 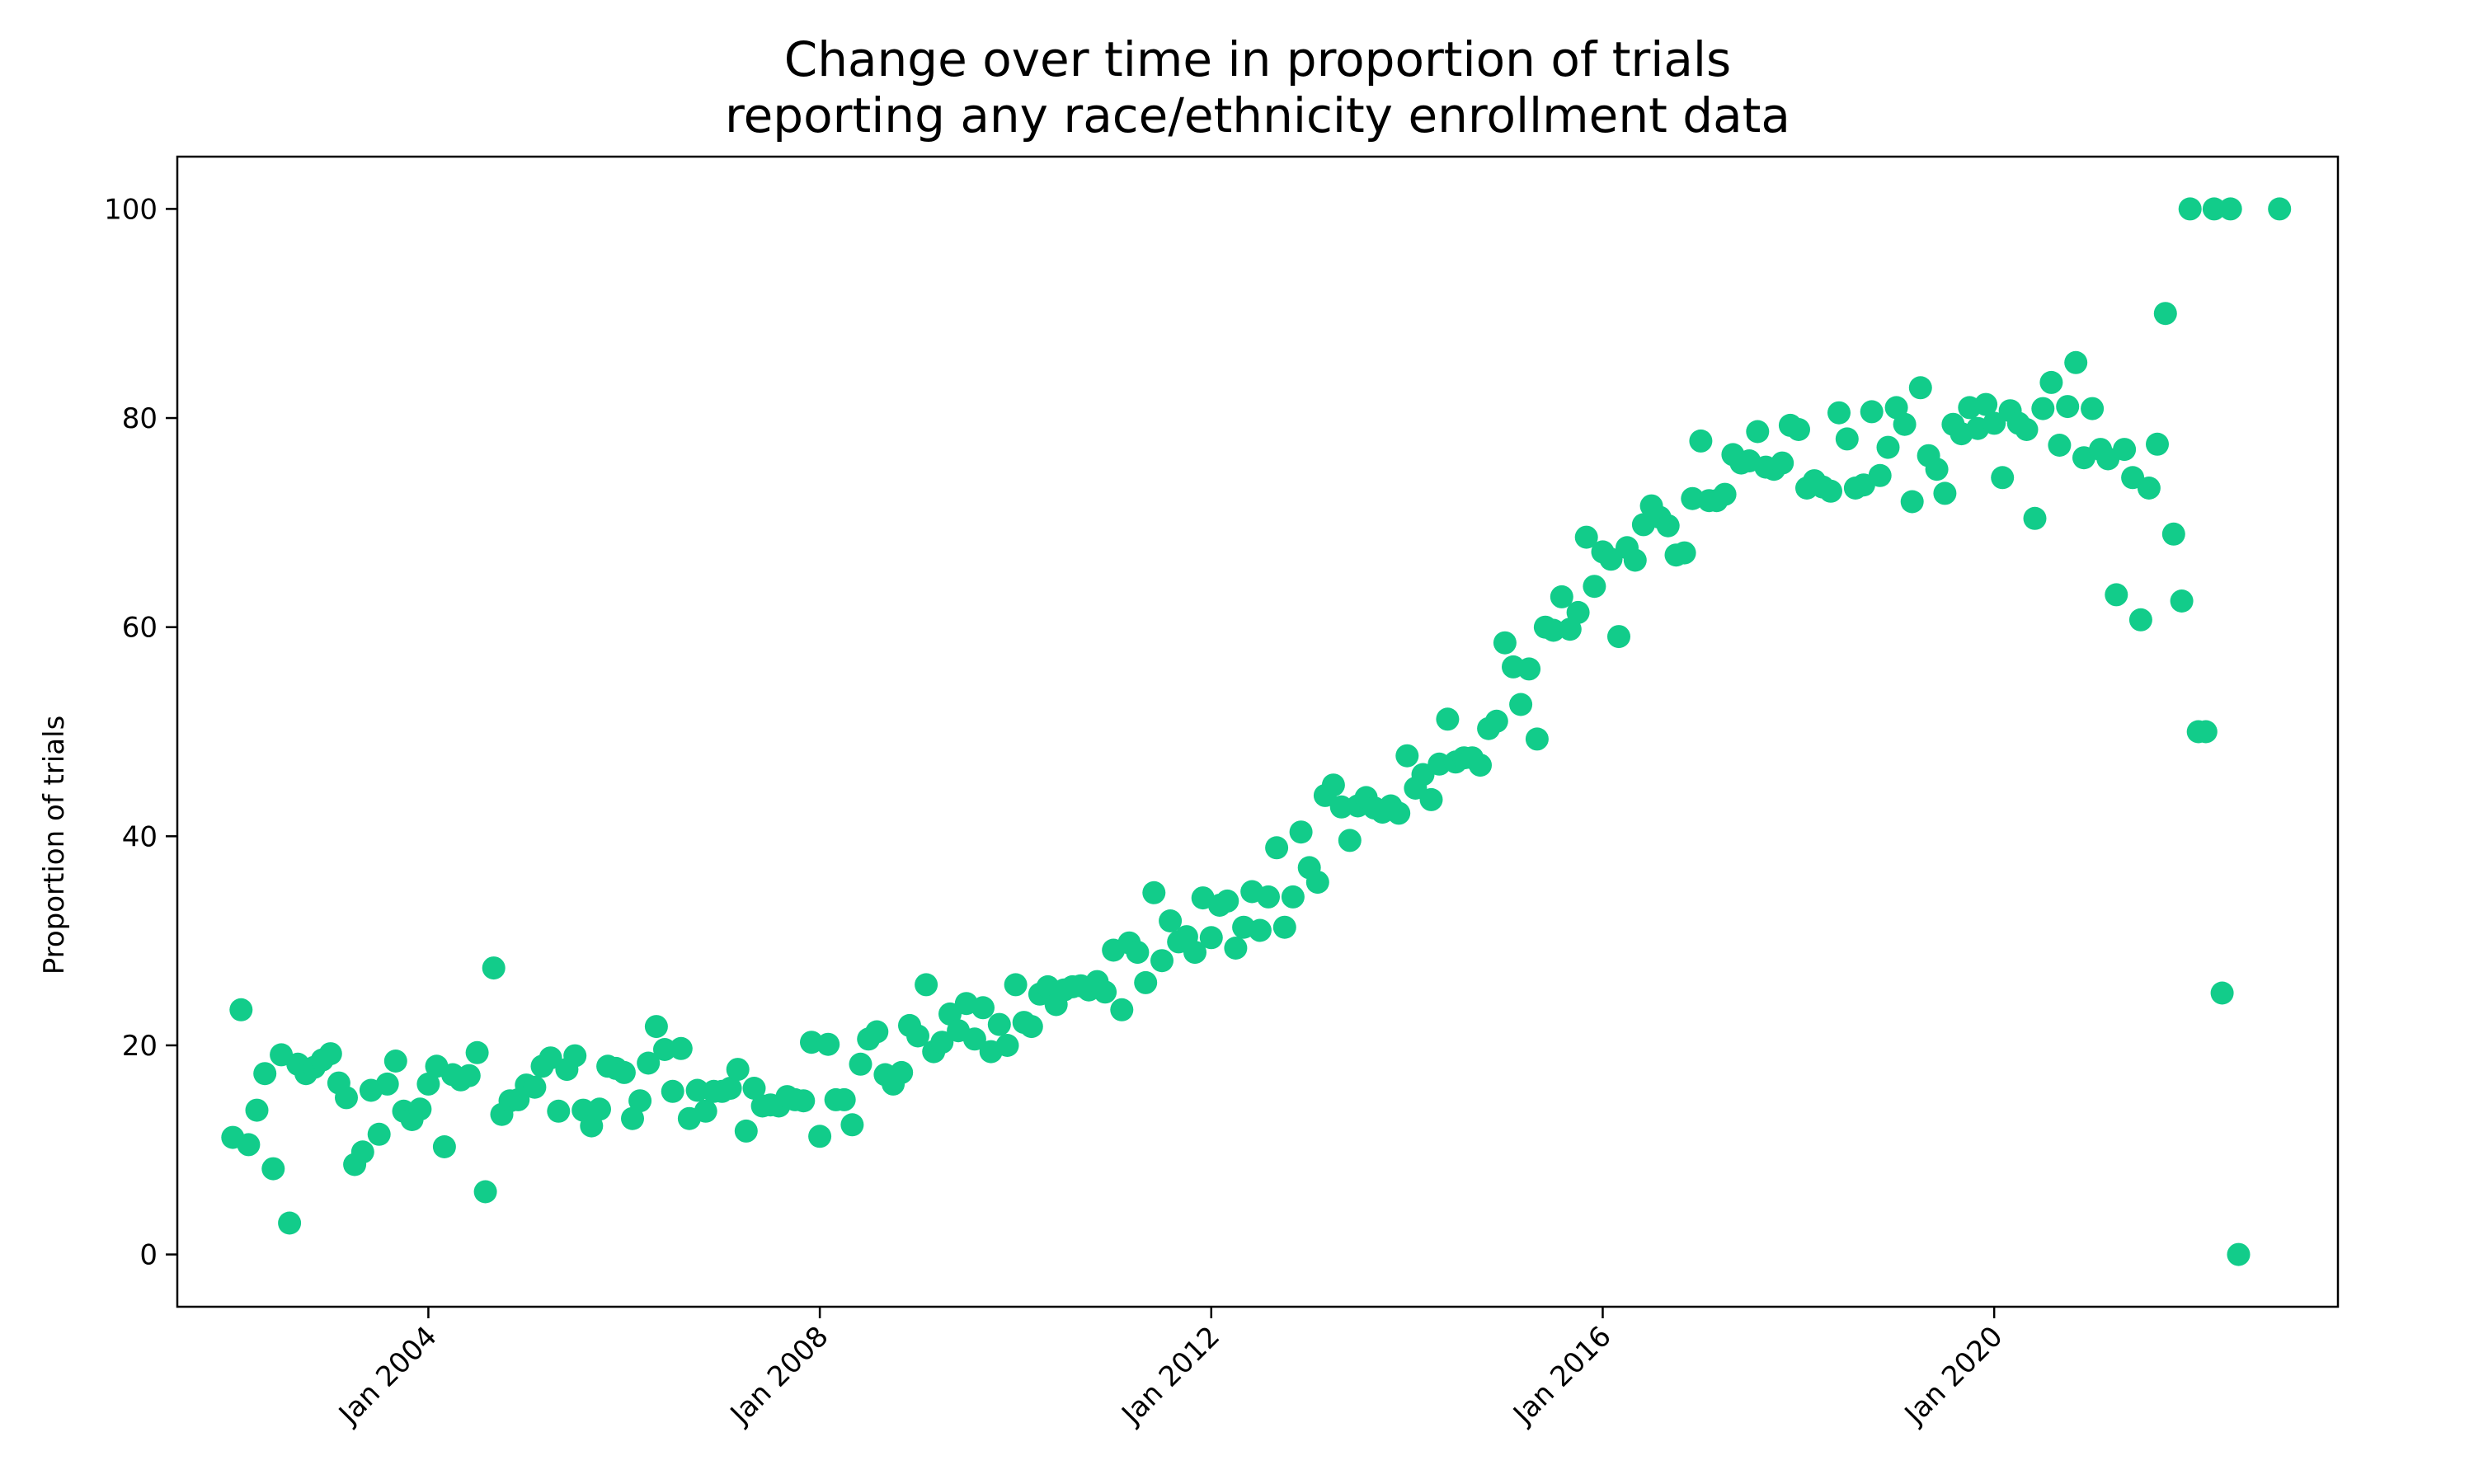 I want to click on x-tick-label: Jan 2012, so click(x=1171, y=1376).